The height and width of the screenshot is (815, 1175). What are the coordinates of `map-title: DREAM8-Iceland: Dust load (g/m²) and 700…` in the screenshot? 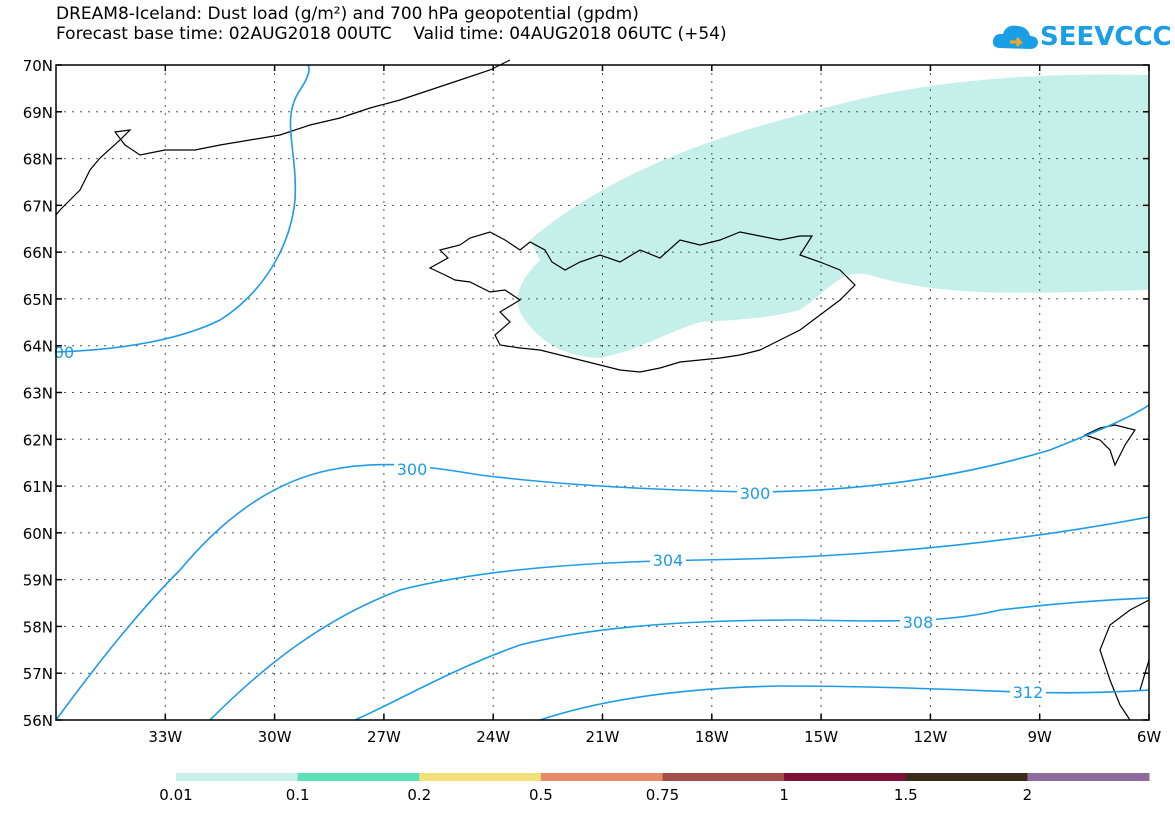 It's located at (347, 14).